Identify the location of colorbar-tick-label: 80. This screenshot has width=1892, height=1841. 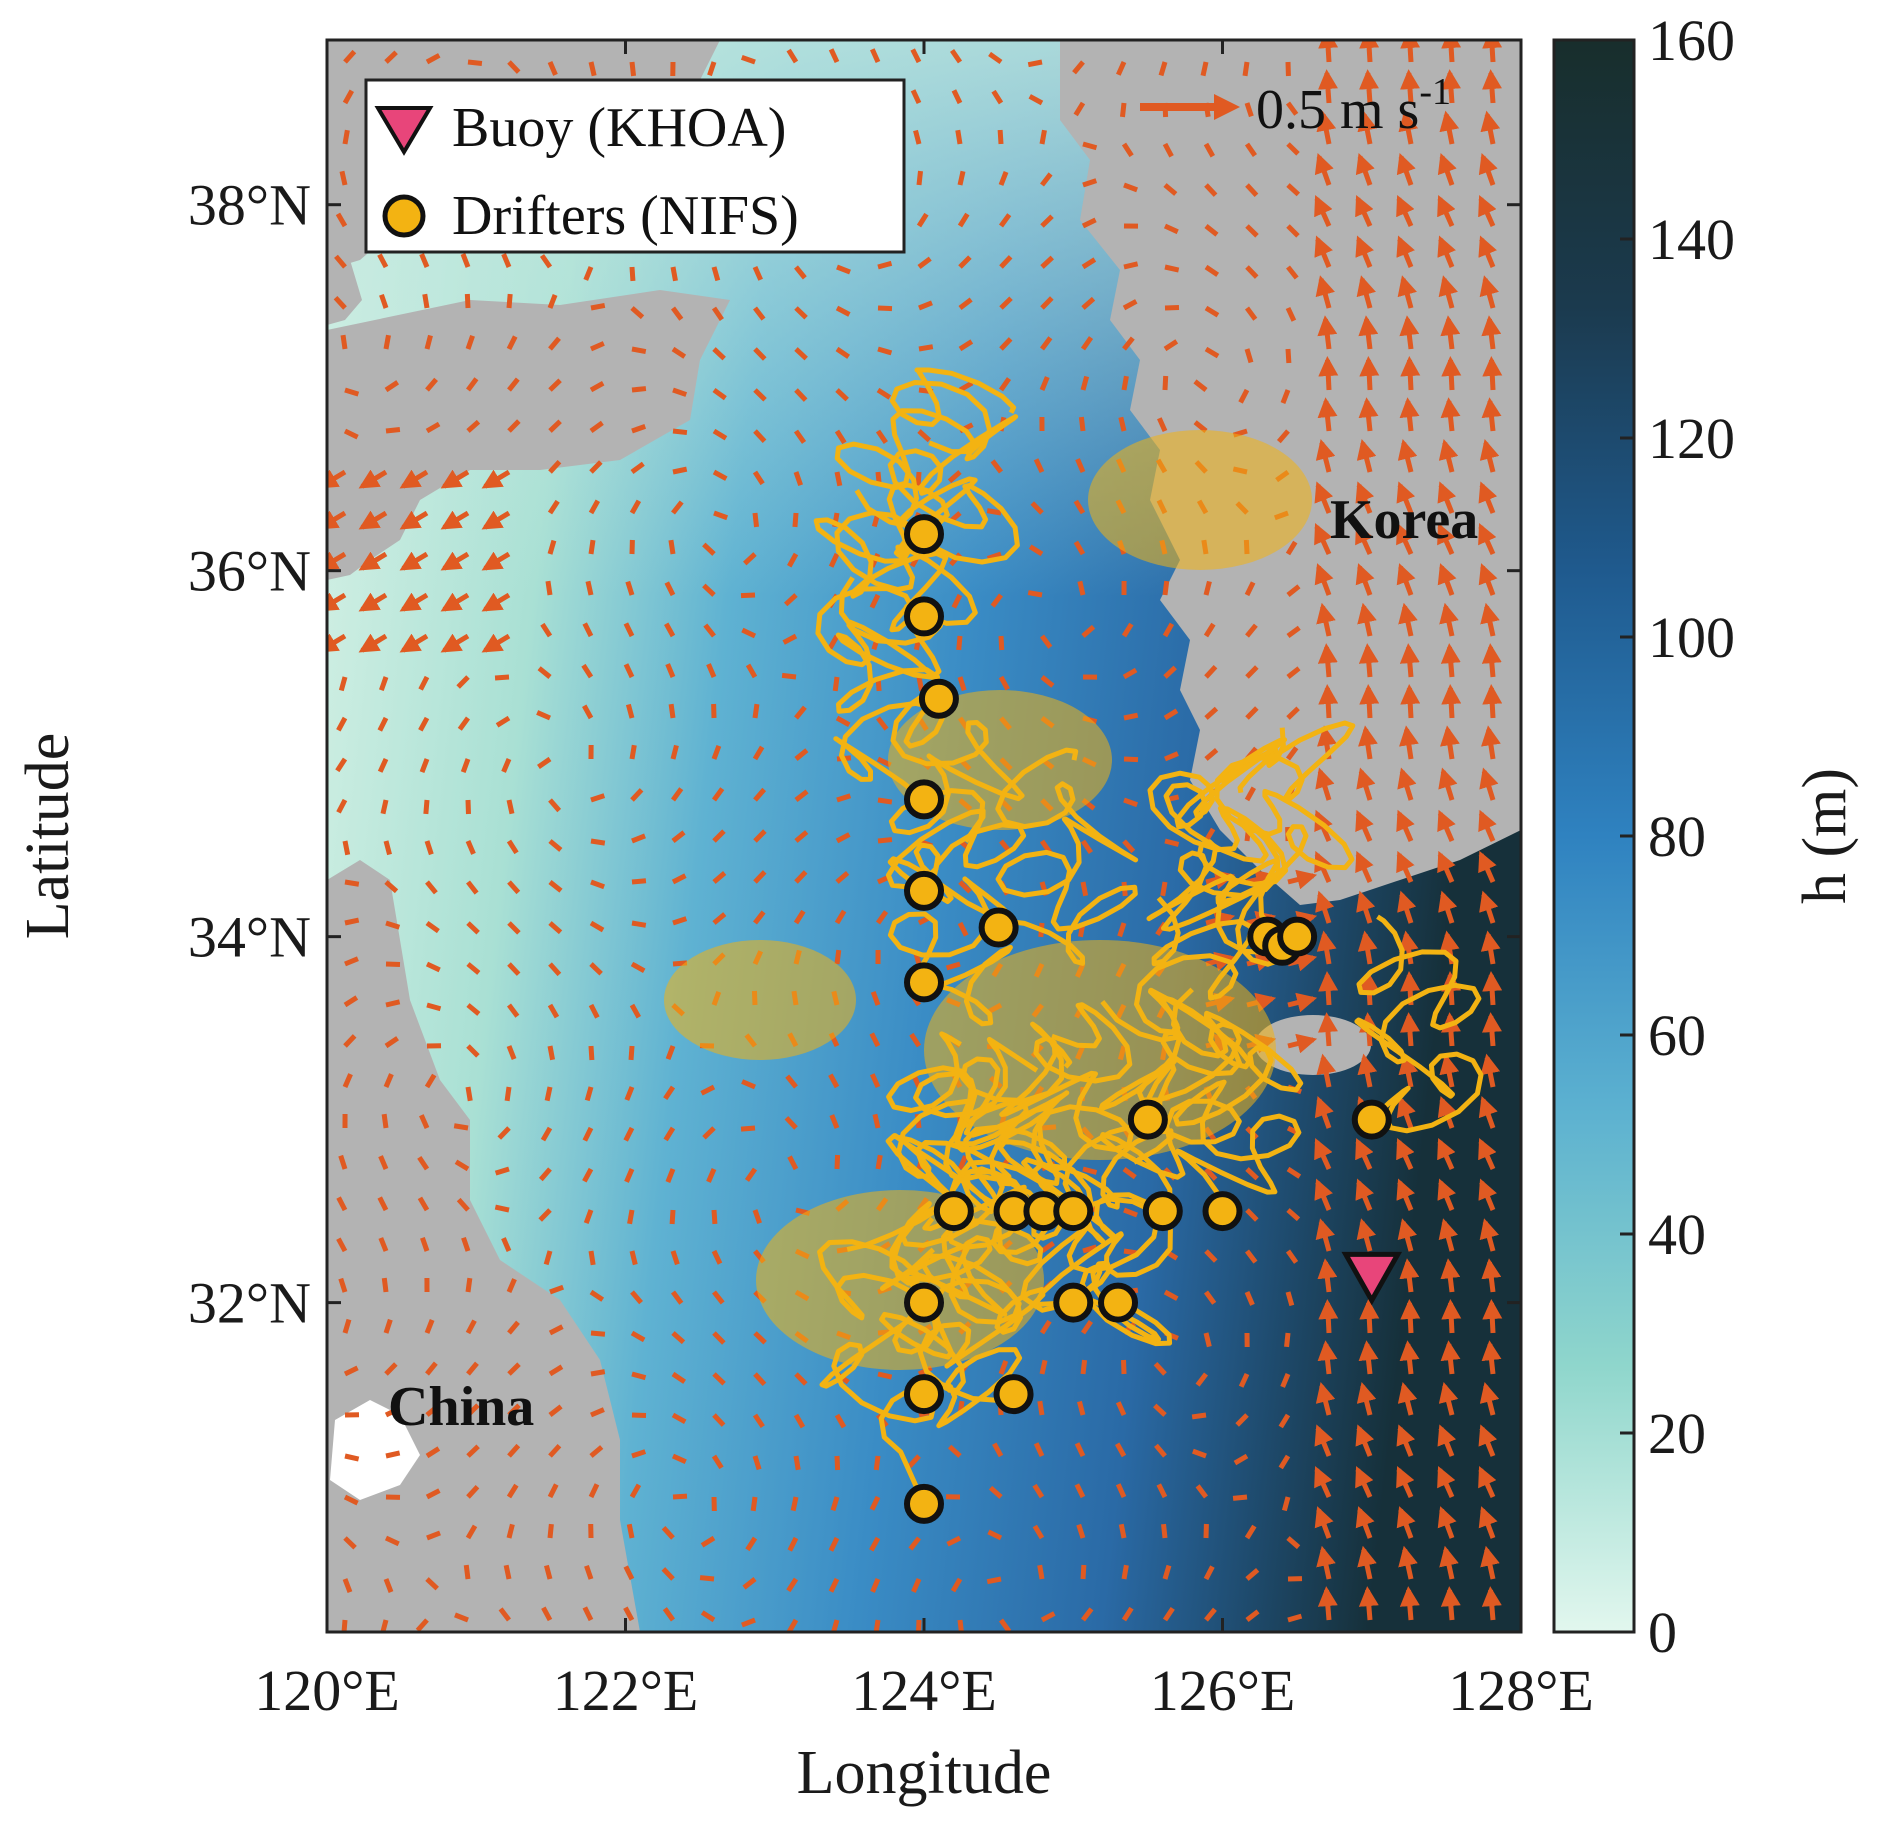
(1677, 836).